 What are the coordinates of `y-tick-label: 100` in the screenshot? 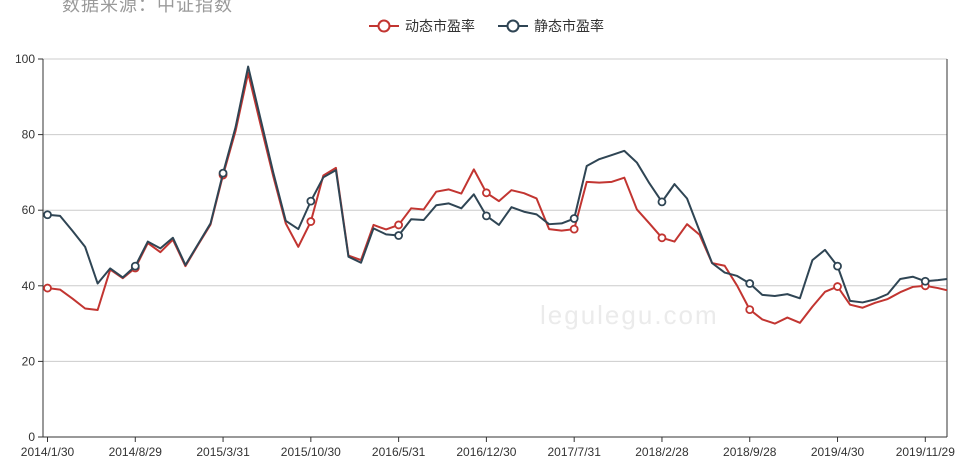 It's located at (25, 59).